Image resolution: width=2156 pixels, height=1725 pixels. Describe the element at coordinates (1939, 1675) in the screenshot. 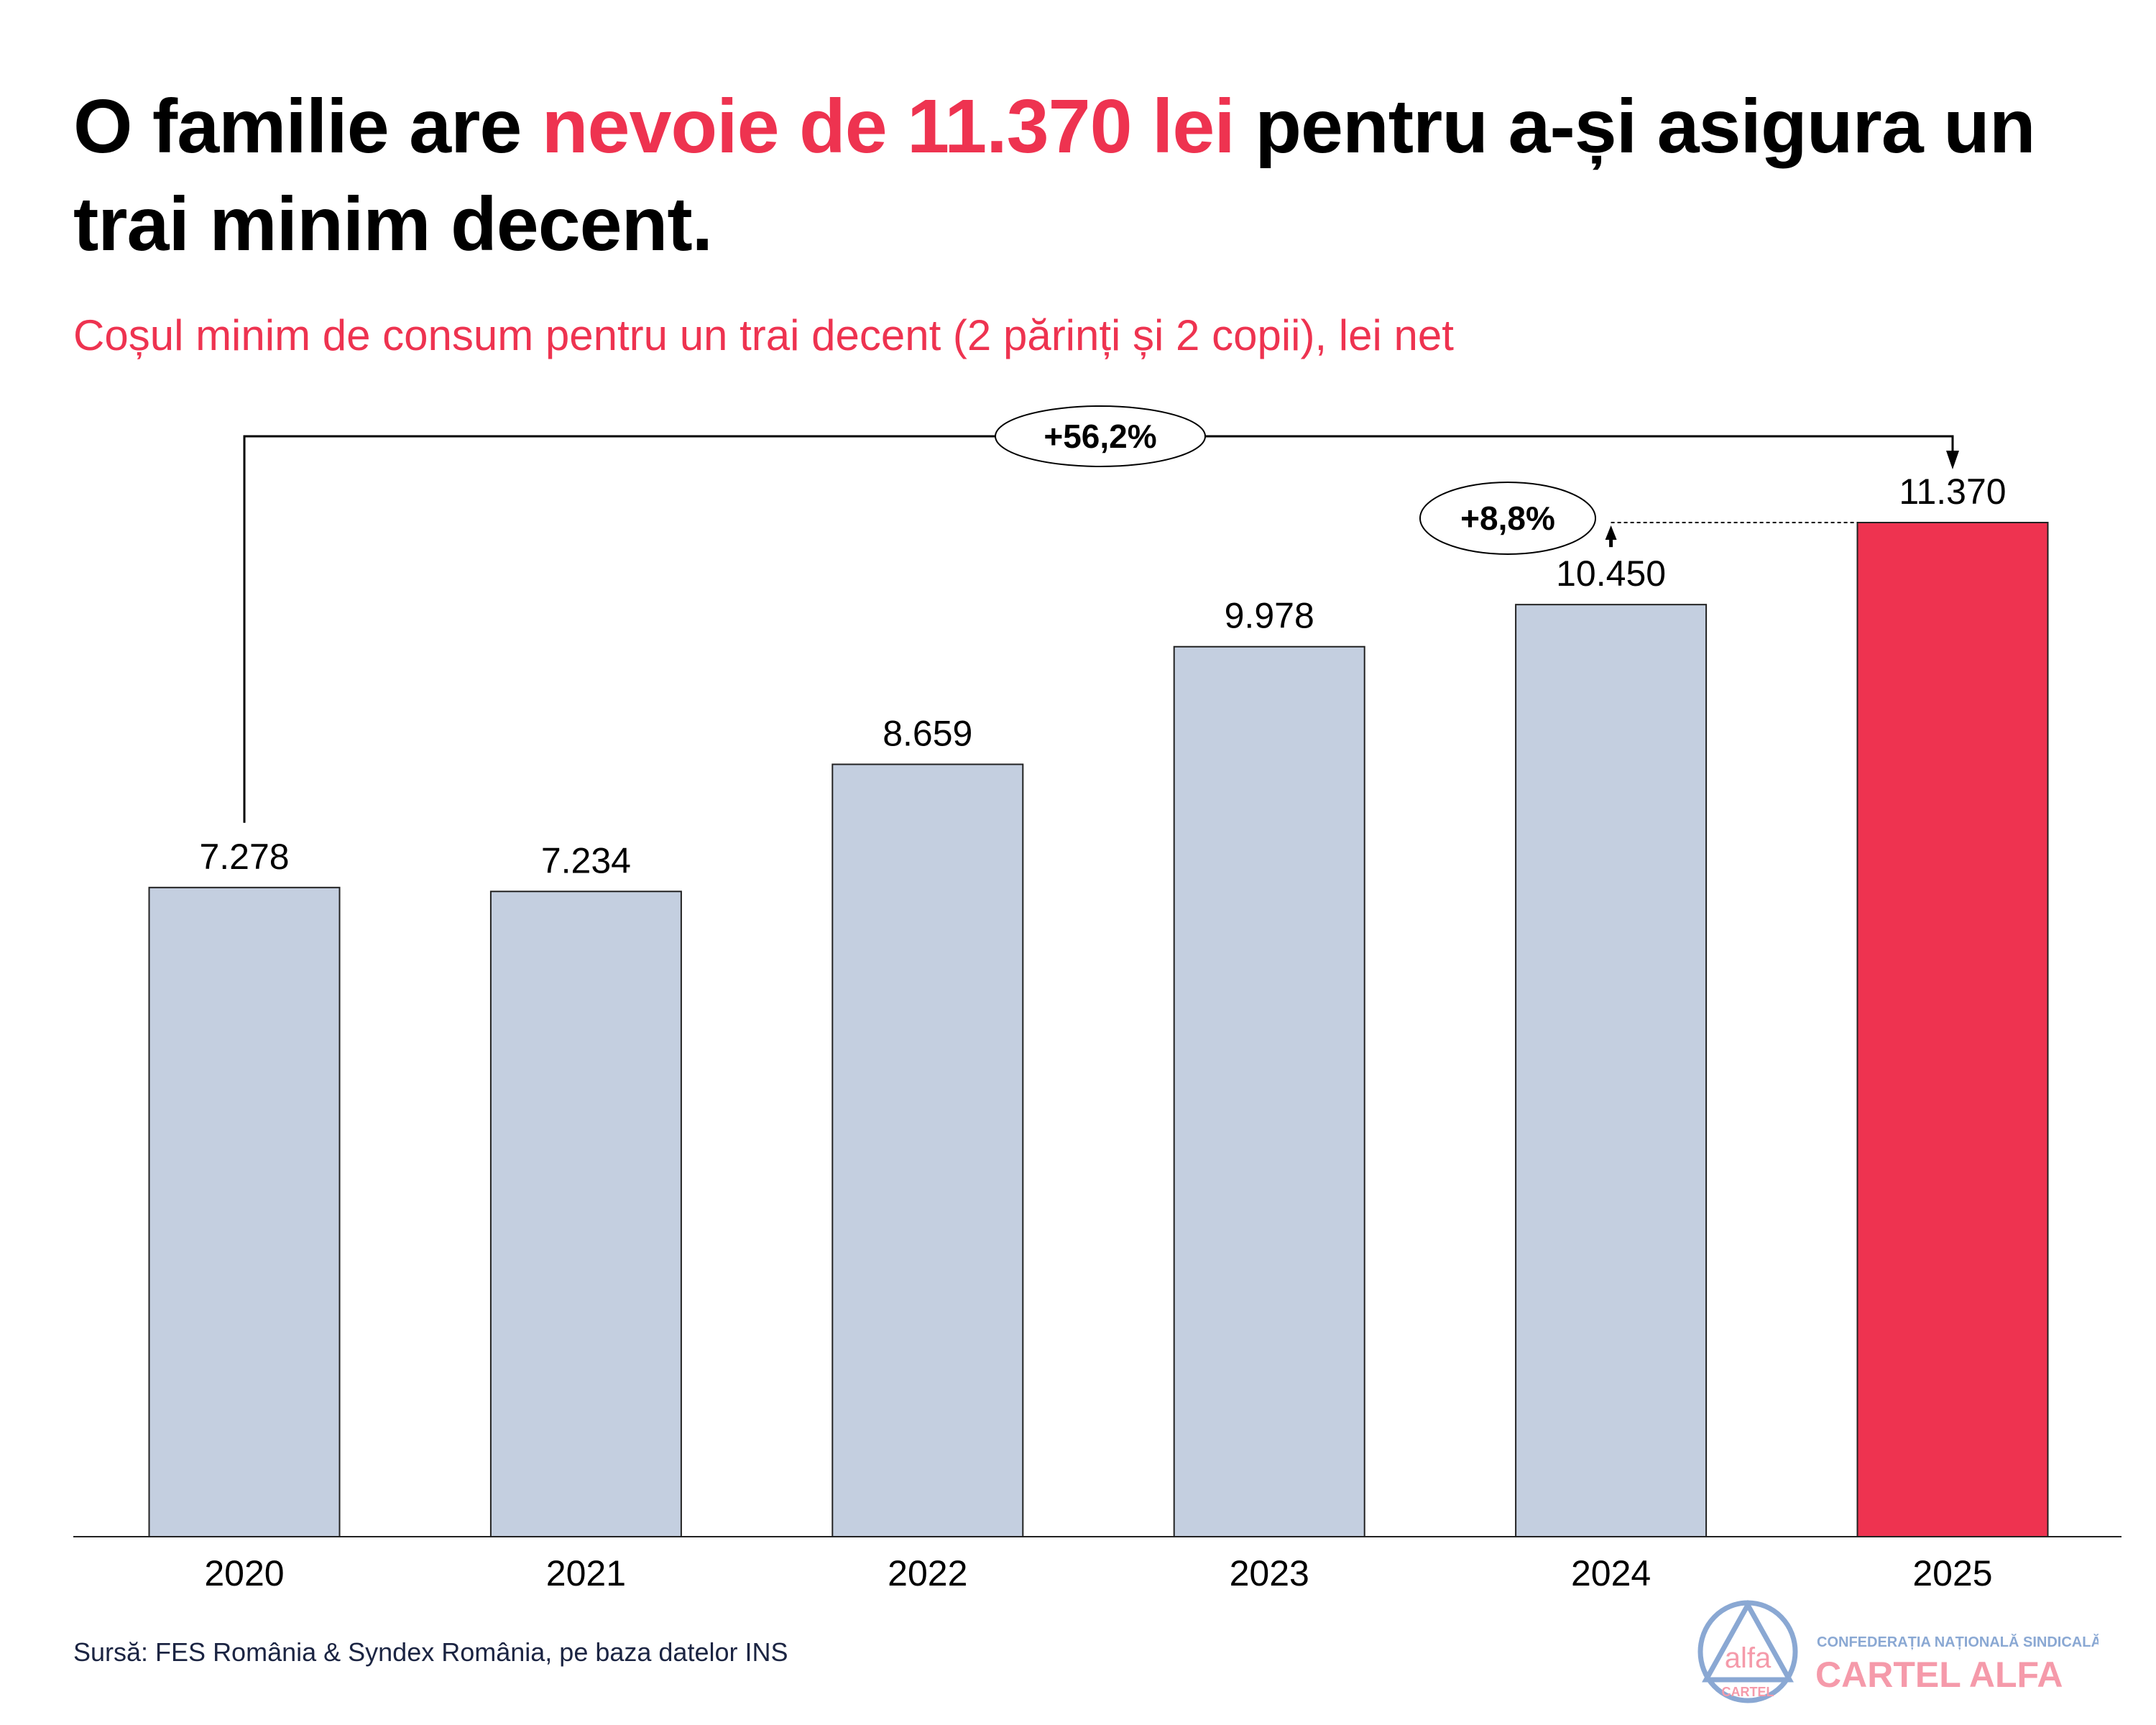

I see `logo-big-text: CARTEL ALFA` at that location.